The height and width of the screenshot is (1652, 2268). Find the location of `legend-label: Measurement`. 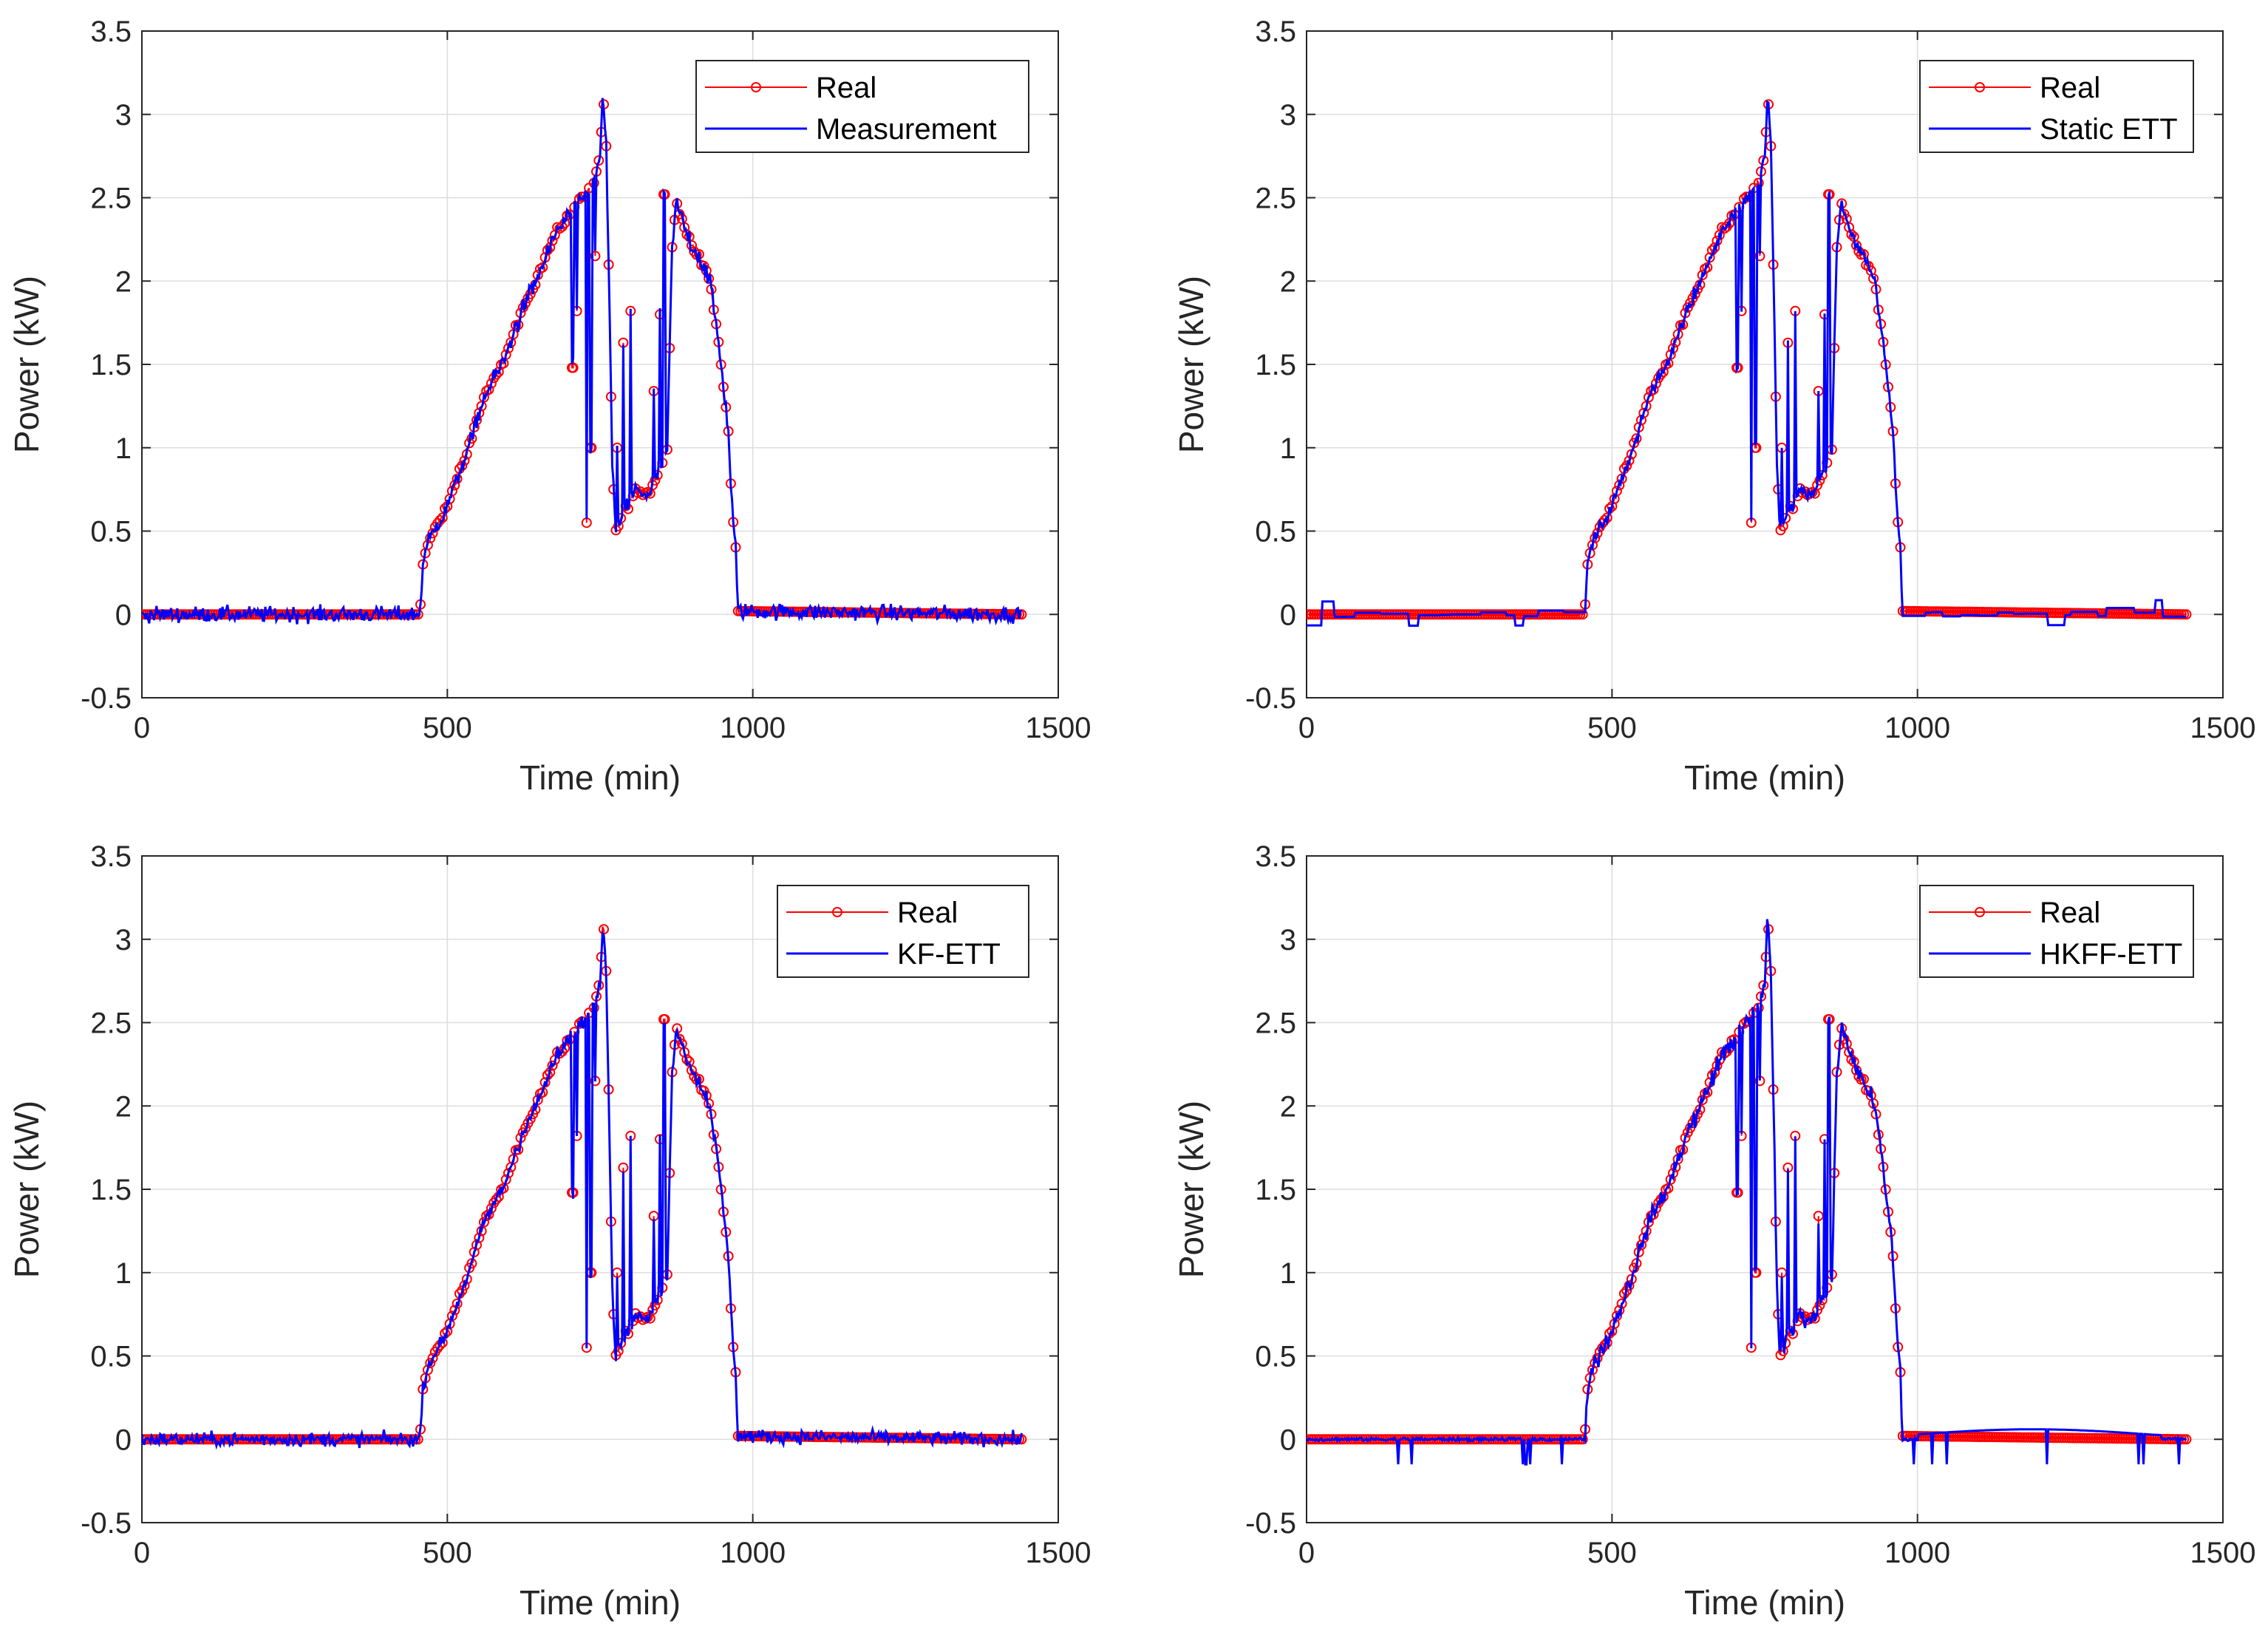

legend-label: Measurement is located at coordinates (906, 129).